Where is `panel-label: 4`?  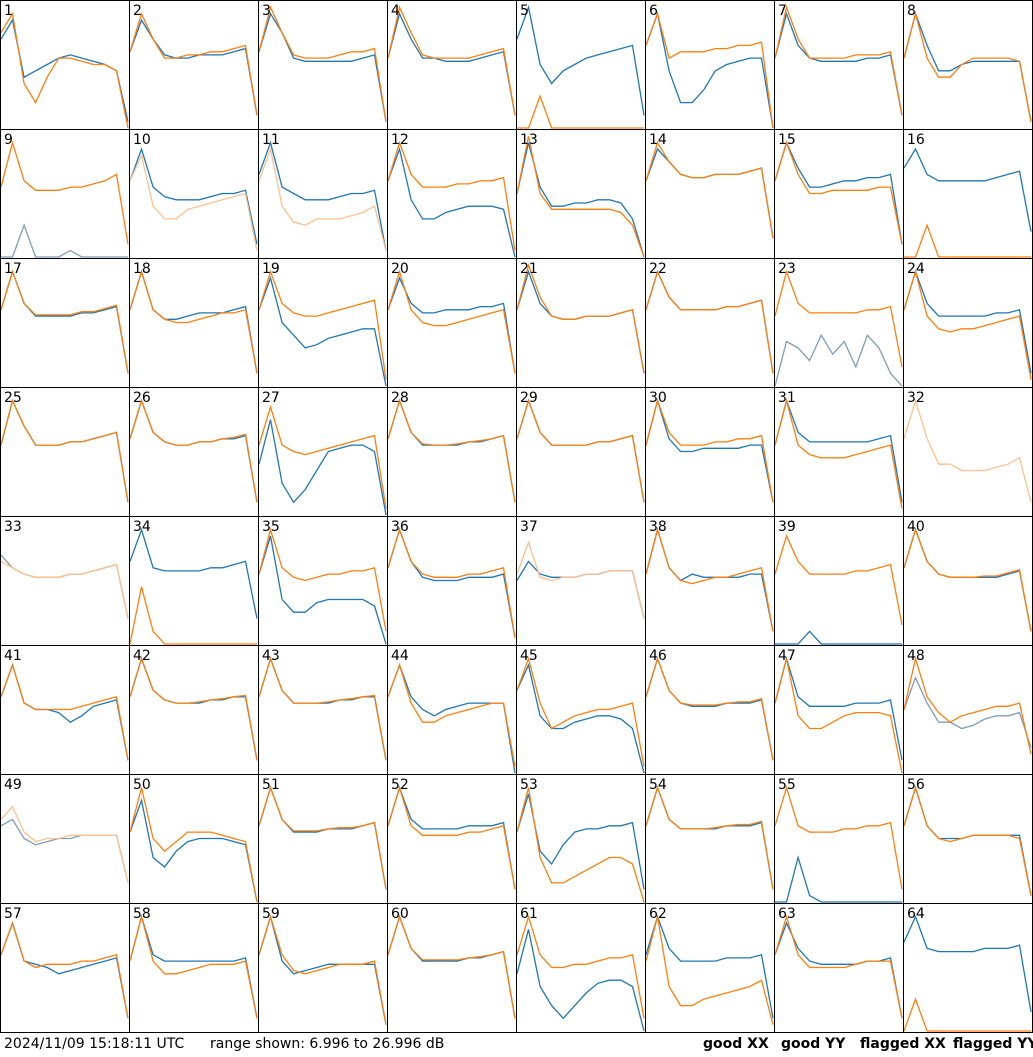 panel-label: 4 is located at coordinates (395, 11).